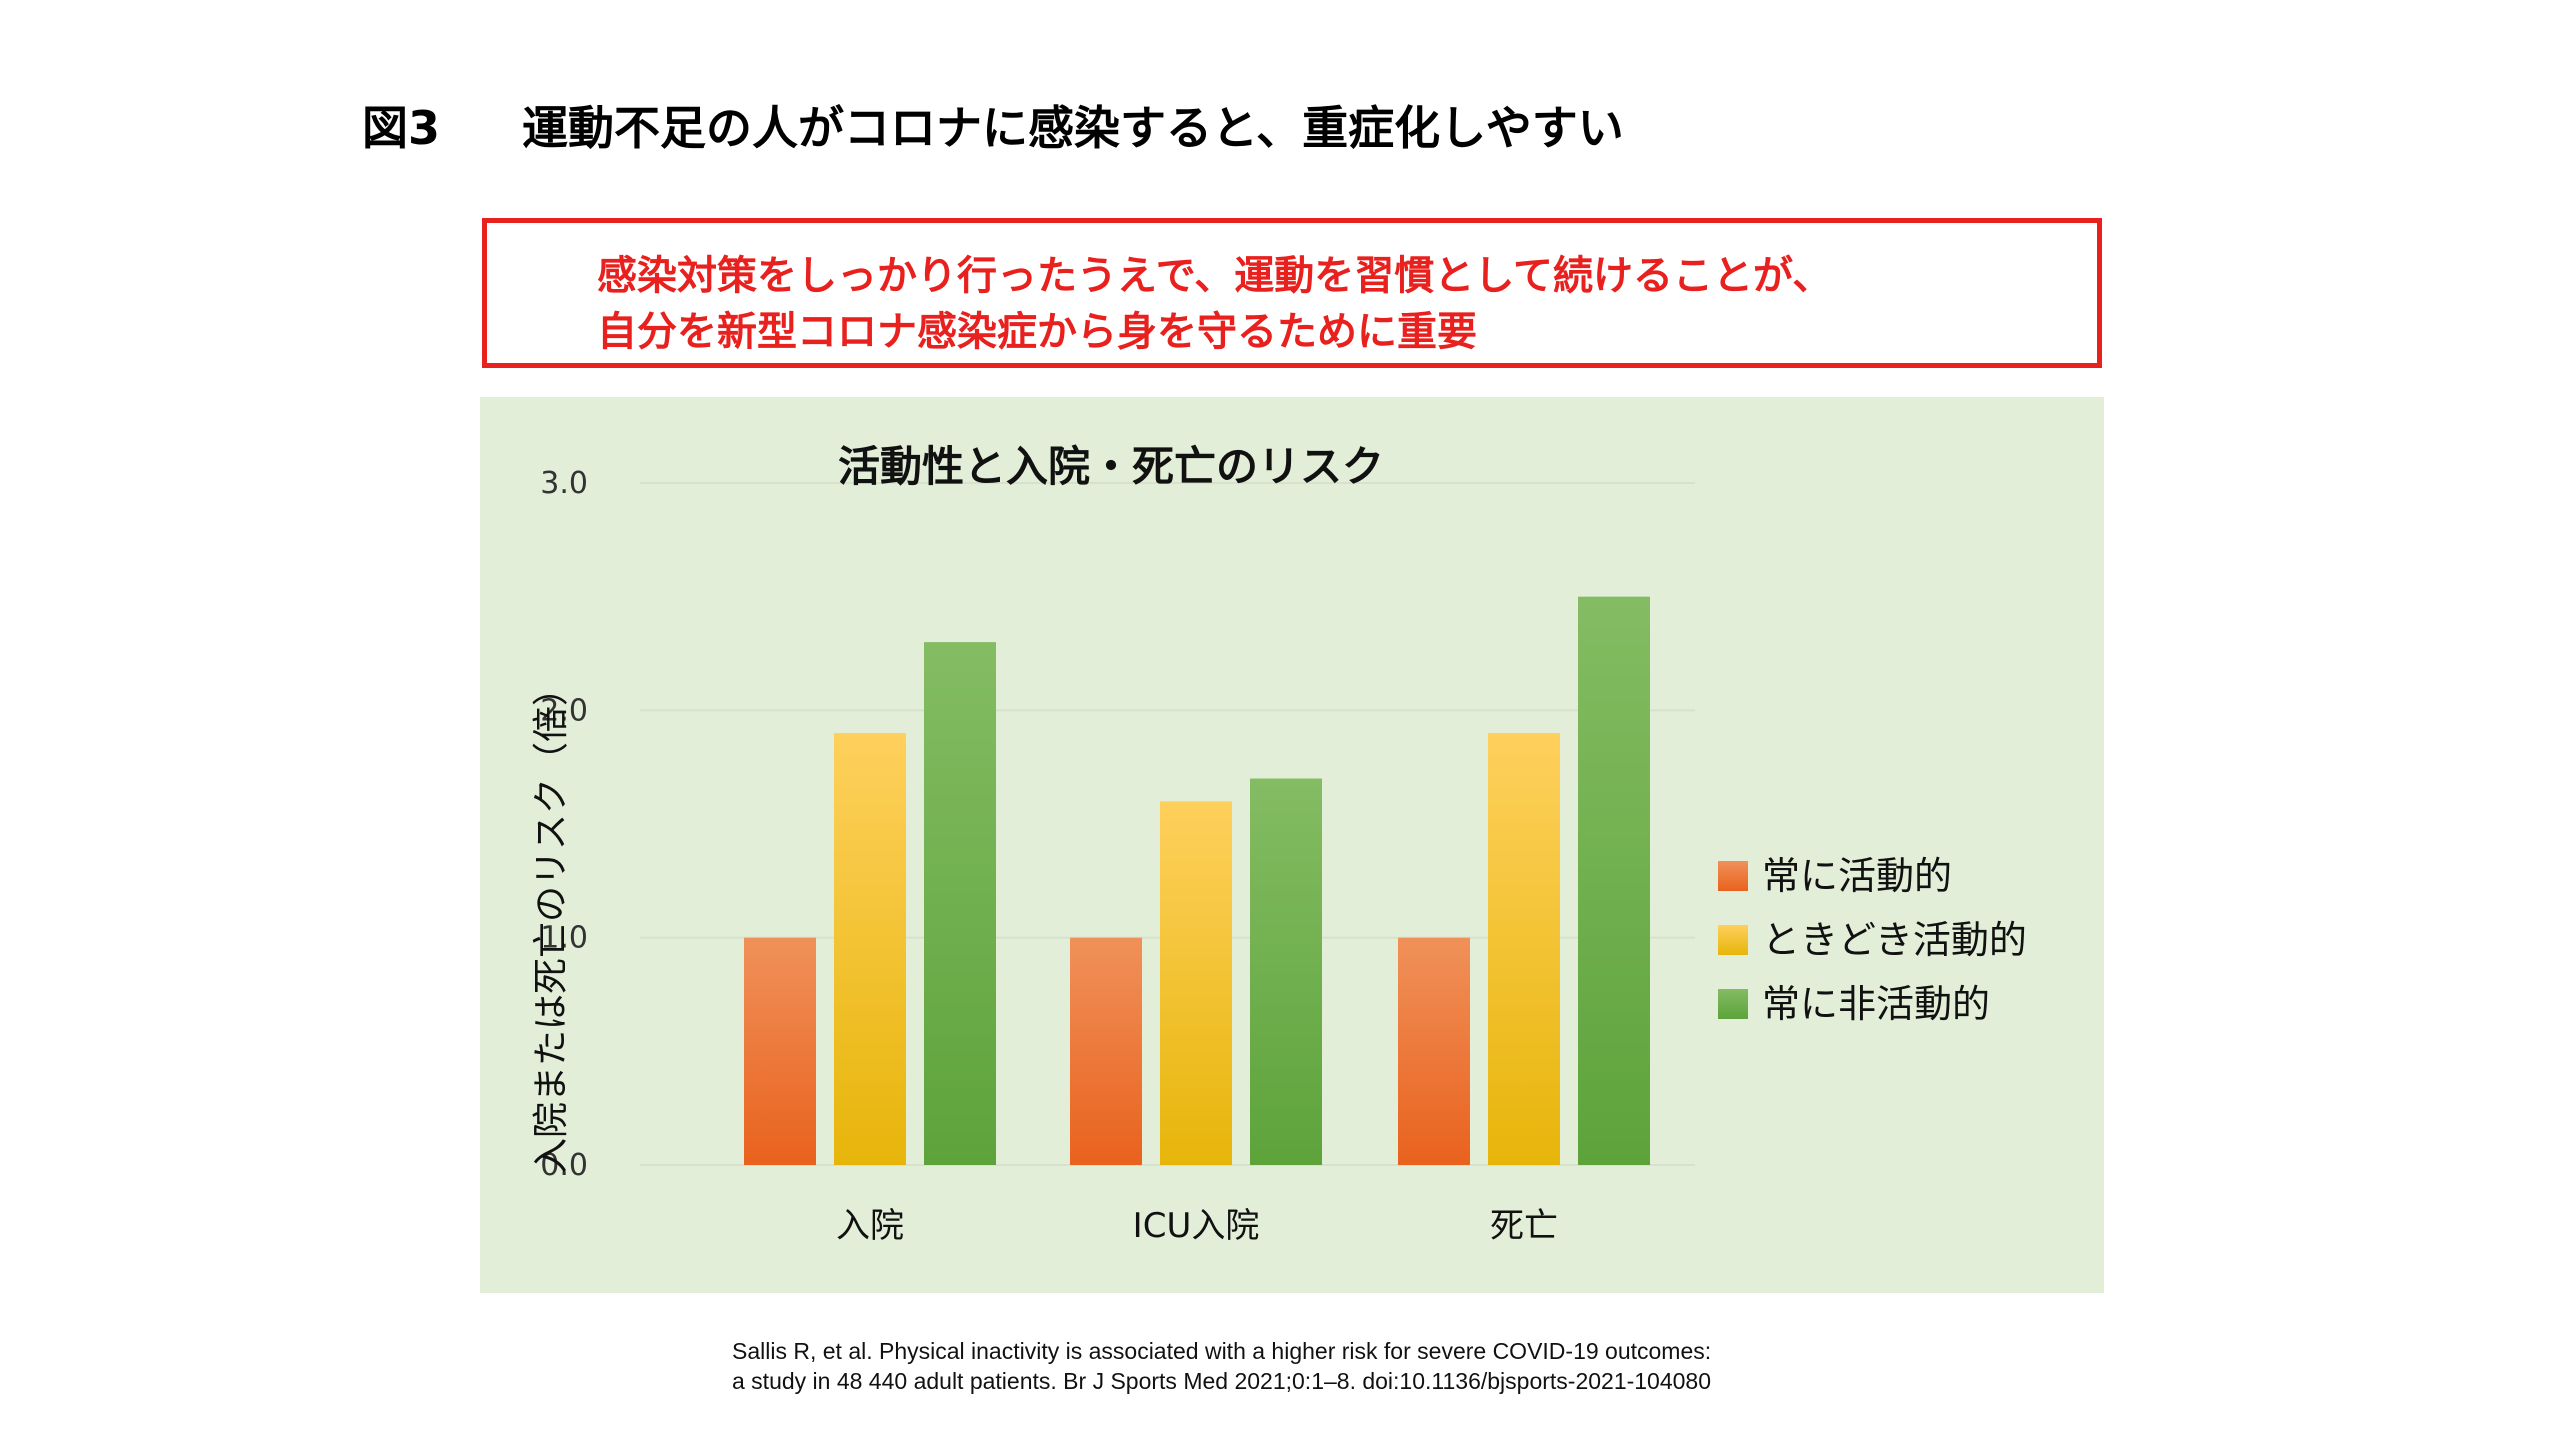 Image resolution: width=2560 pixels, height=1450 pixels. I want to click on y-tick-label: 1.0, so click(564, 938).